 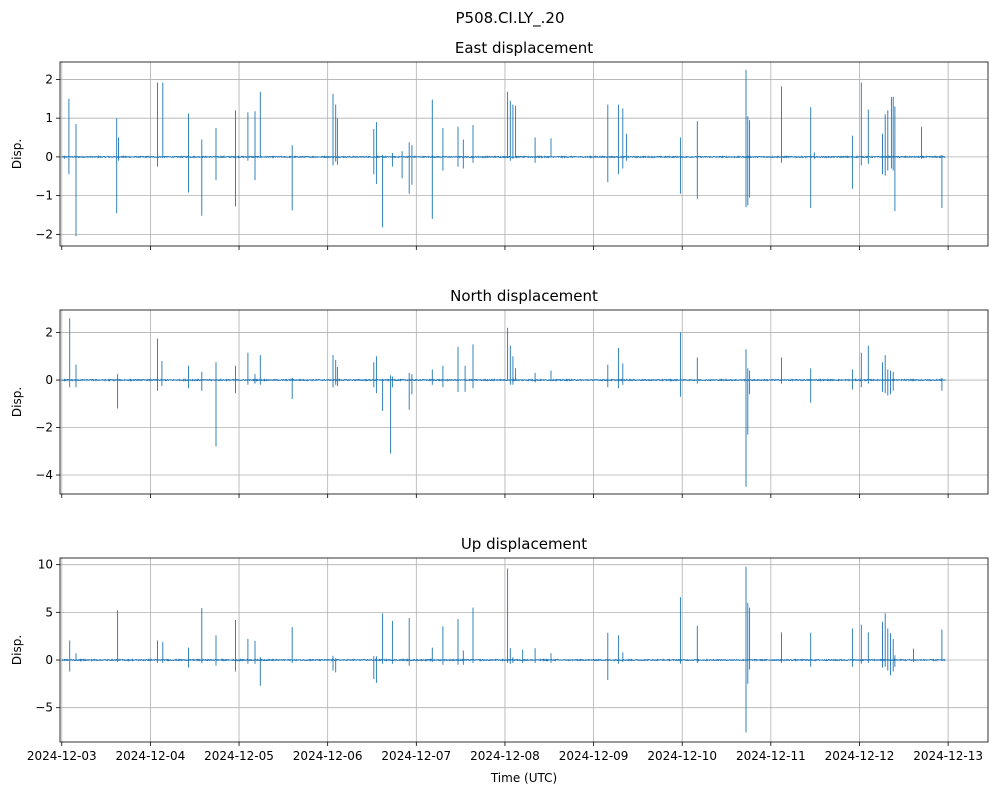 What do you see at coordinates (151, 756) in the screenshot?
I see `x-tick-label: 2024-12-04` at bounding box center [151, 756].